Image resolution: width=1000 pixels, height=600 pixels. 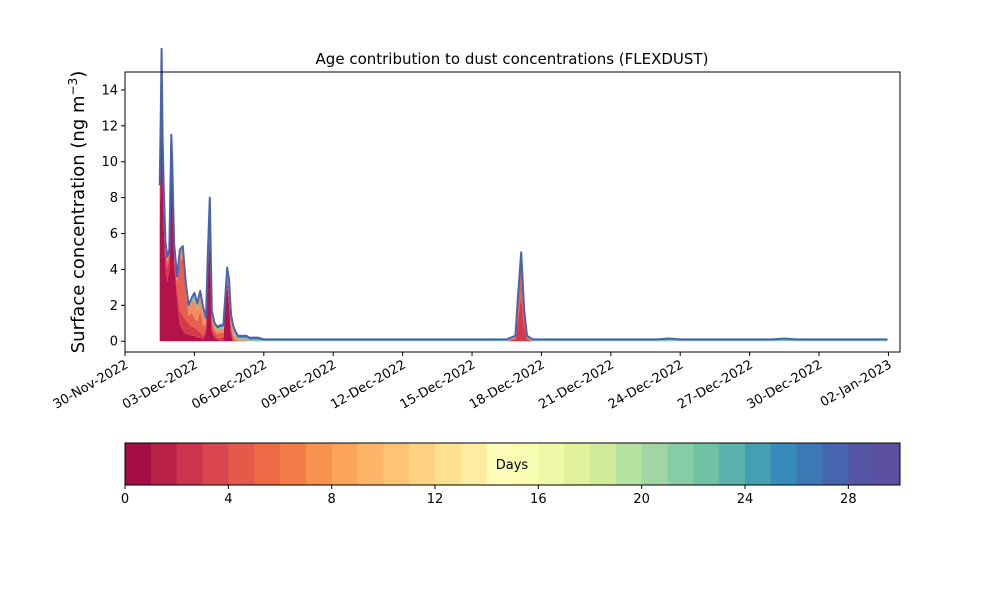 What do you see at coordinates (229, 384) in the screenshot?
I see `x-tick-label: 06-Dec-2022` at bounding box center [229, 384].